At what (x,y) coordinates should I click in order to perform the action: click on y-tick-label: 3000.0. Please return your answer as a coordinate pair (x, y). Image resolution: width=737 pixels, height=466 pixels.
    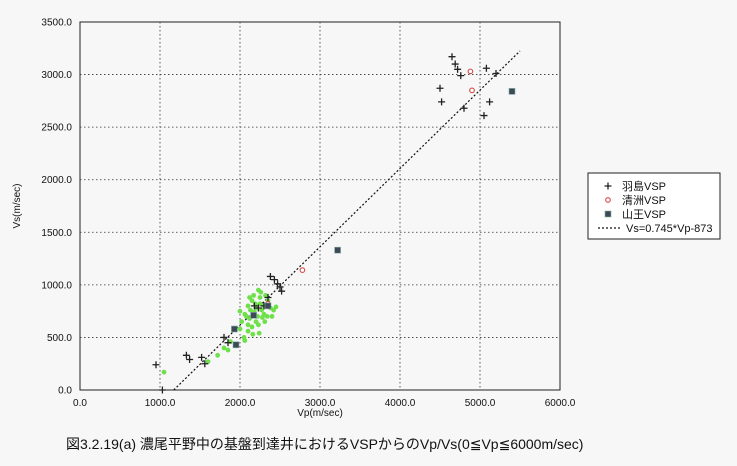
    Looking at the image, I should click on (56, 75).